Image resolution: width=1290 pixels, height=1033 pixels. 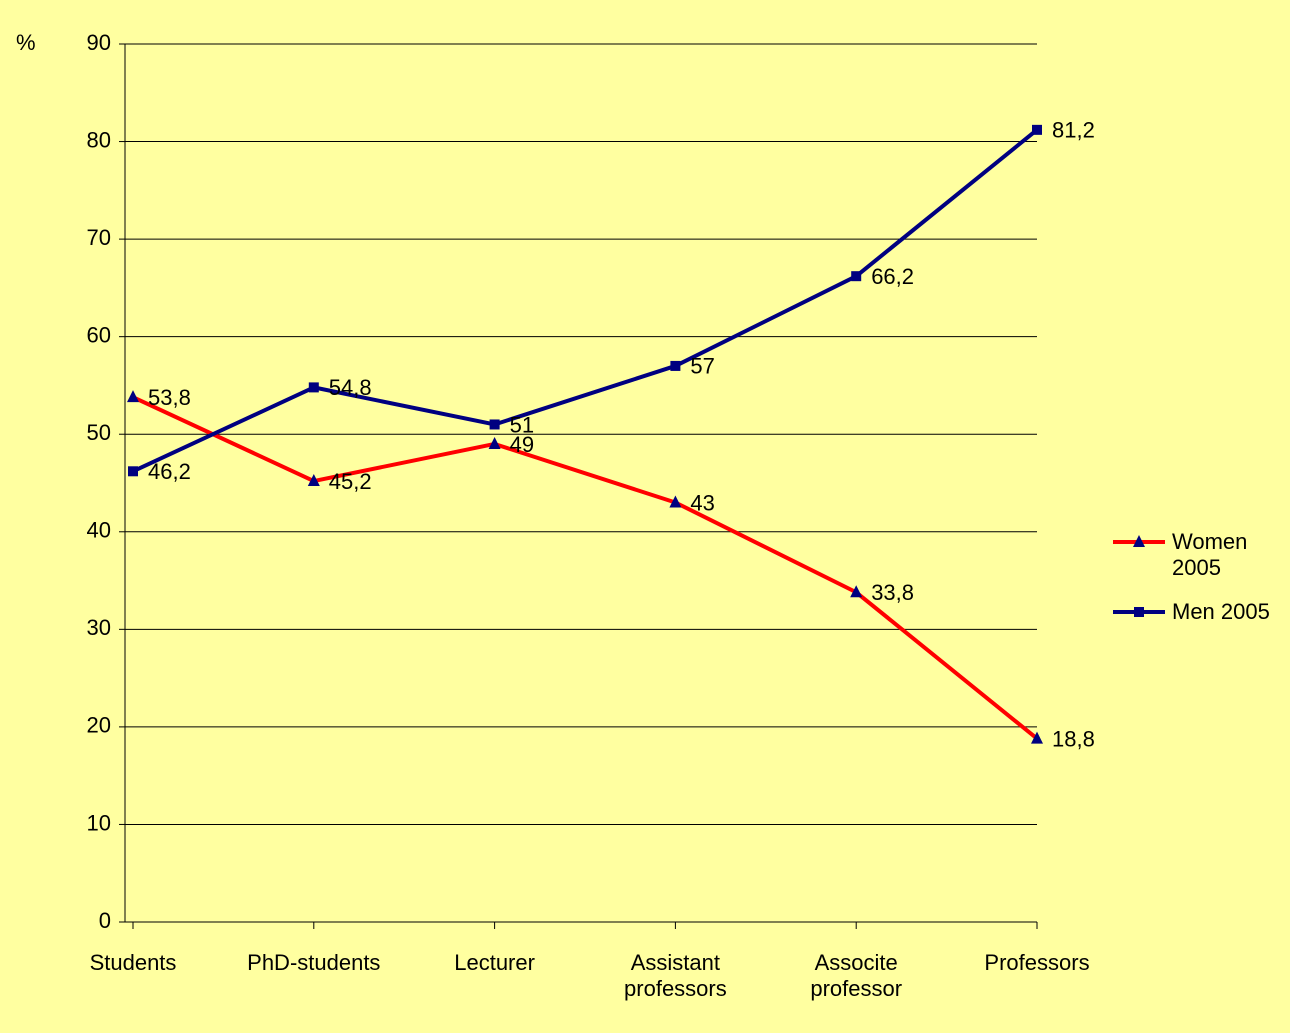 What do you see at coordinates (1037, 962) in the screenshot?
I see `x-tick-label: Professors` at bounding box center [1037, 962].